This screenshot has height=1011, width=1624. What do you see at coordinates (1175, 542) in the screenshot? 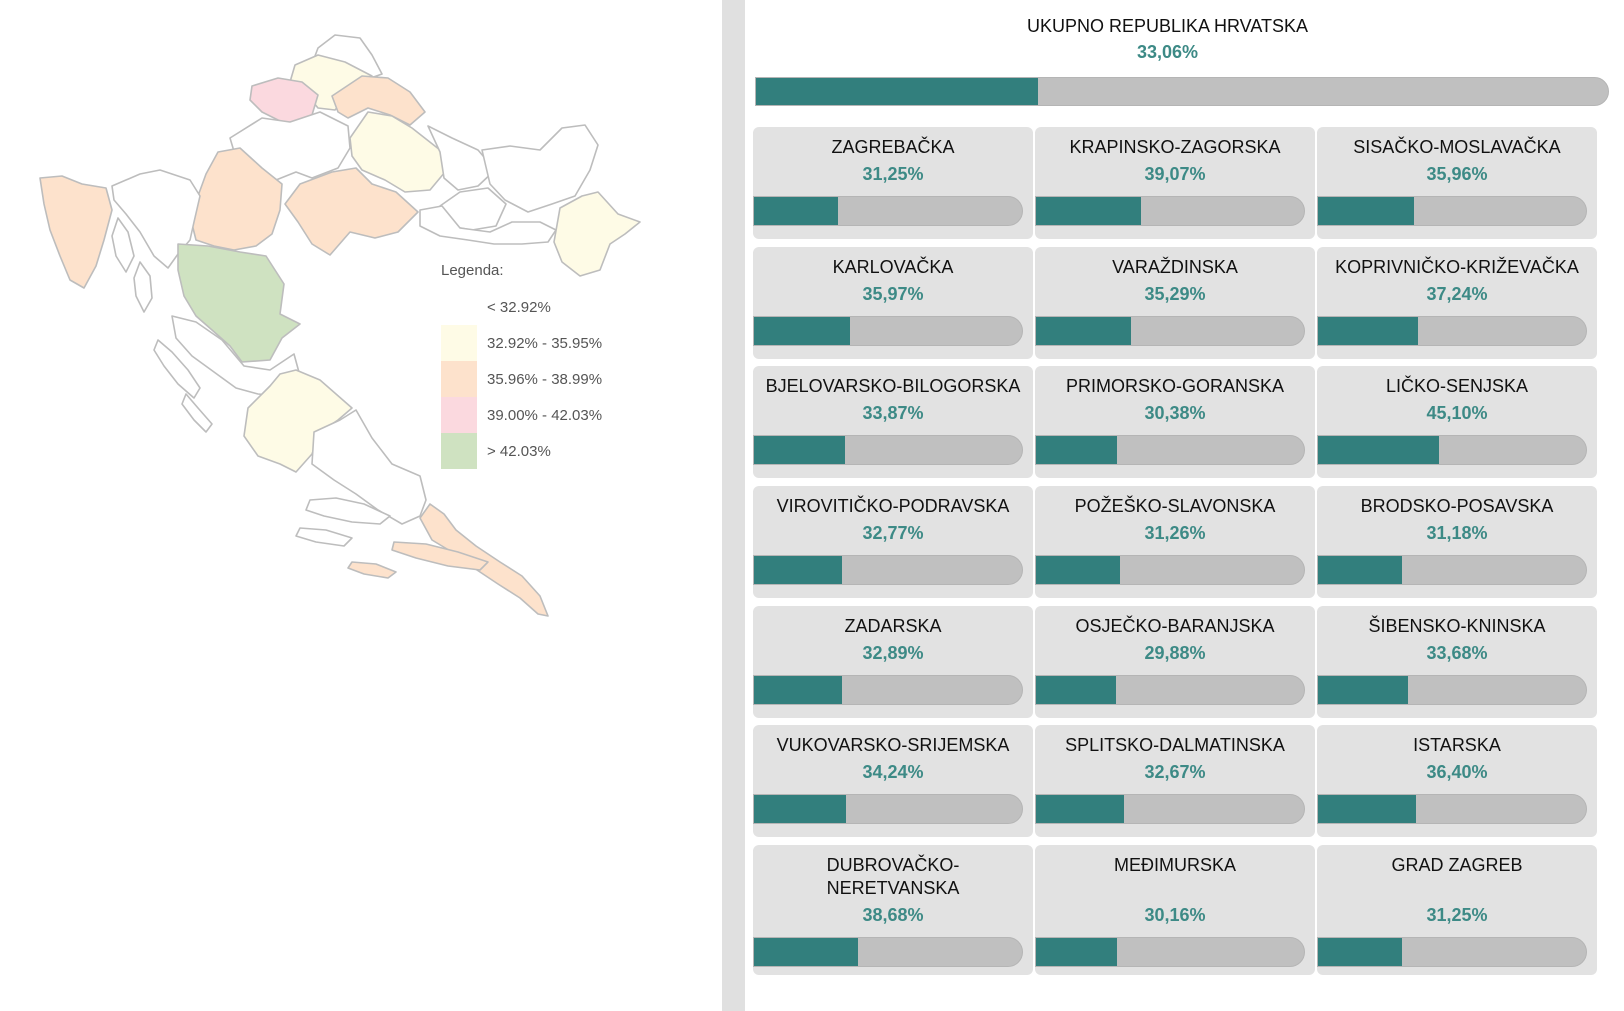
I see `county-card: POŽEŠKO-SLAVONSKA 31,26%` at bounding box center [1175, 542].